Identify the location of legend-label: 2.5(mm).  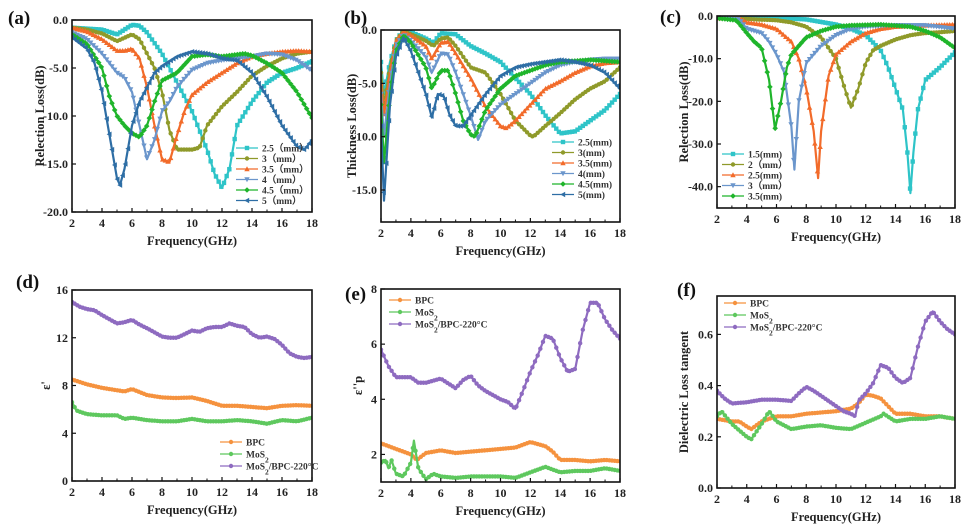
(765, 176).